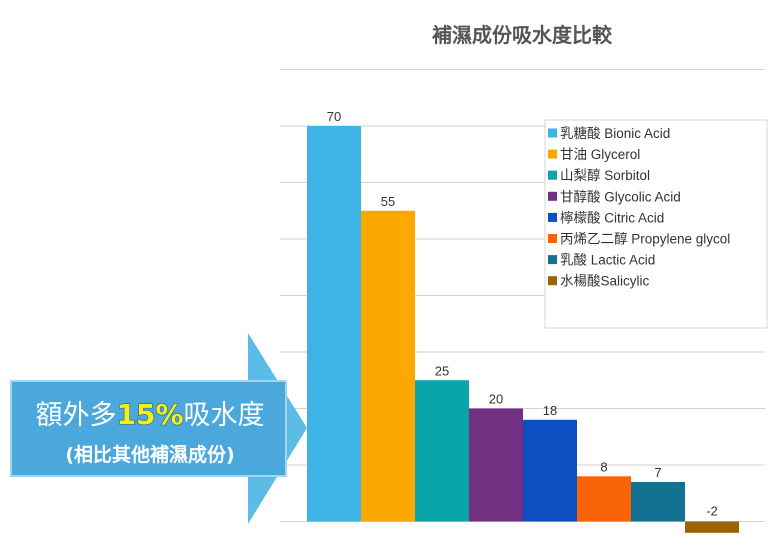 This screenshot has width=781, height=543. What do you see at coordinates (605, 281) in the screenshot?
I see `legend-label: 水楊酸Salicylic` at bounding box center [605, 281].